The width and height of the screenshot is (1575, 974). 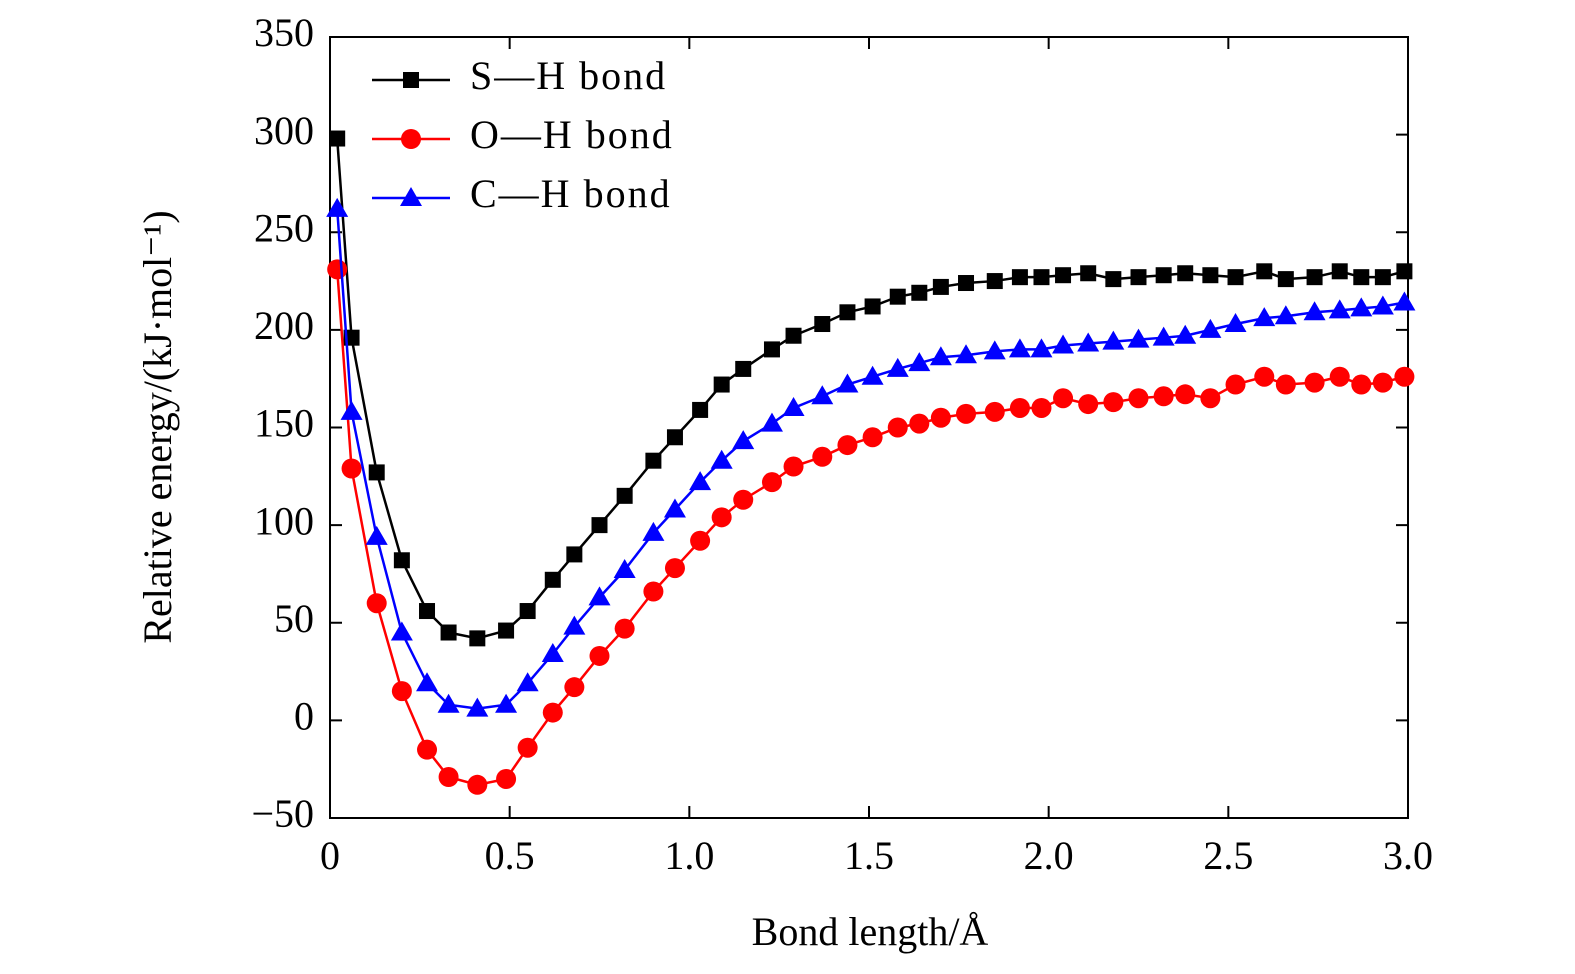 What do you see at coordinates (869, 855) in the screenshot?
I see `x-tick-label: 1.5` at bounding box center [869, 855].